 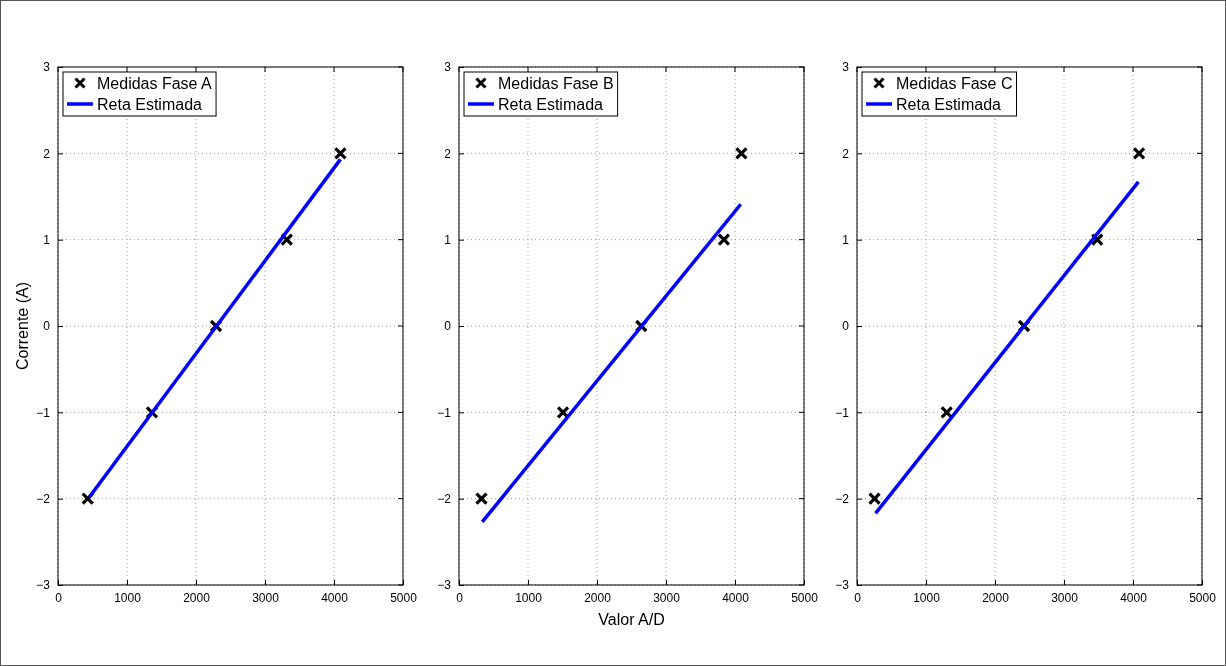 What do you see at coordinates (22, 326) in the screenshot?
I see `y-axis-title: Corrente (A)` at bounding box center [22, 326].